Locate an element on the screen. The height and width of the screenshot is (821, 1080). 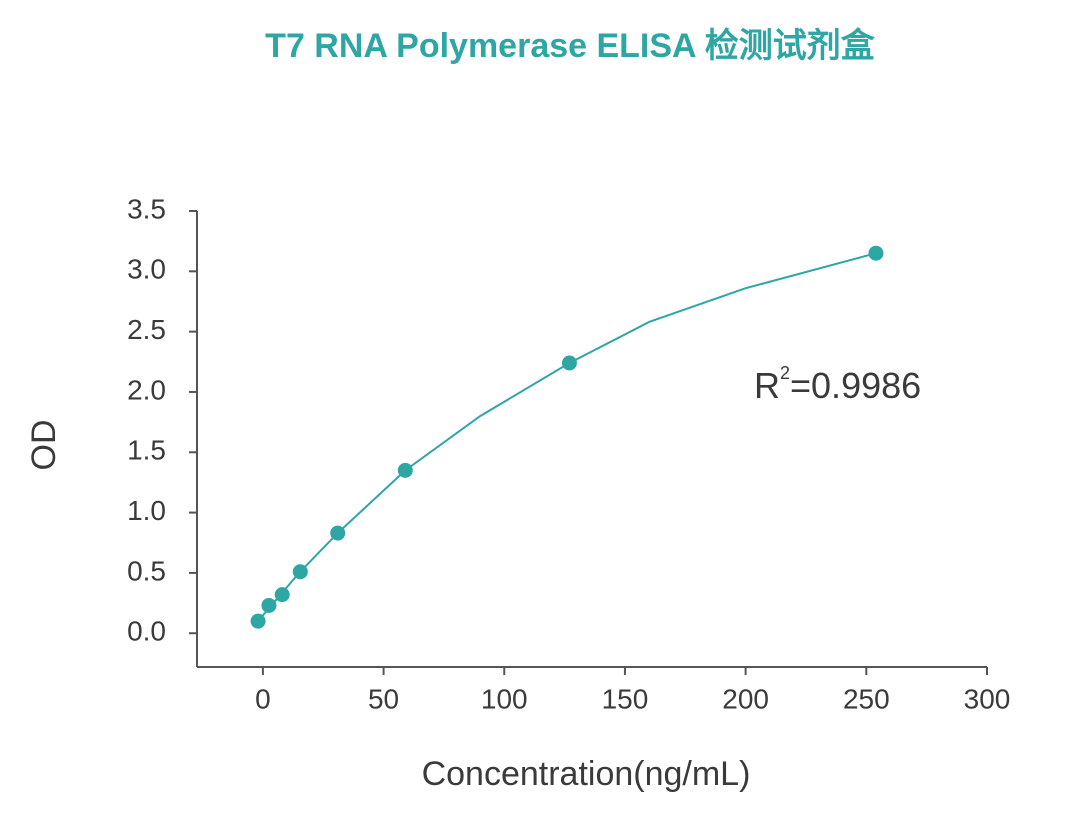
y-axis-label: OD is located at coordinates (44, 445).